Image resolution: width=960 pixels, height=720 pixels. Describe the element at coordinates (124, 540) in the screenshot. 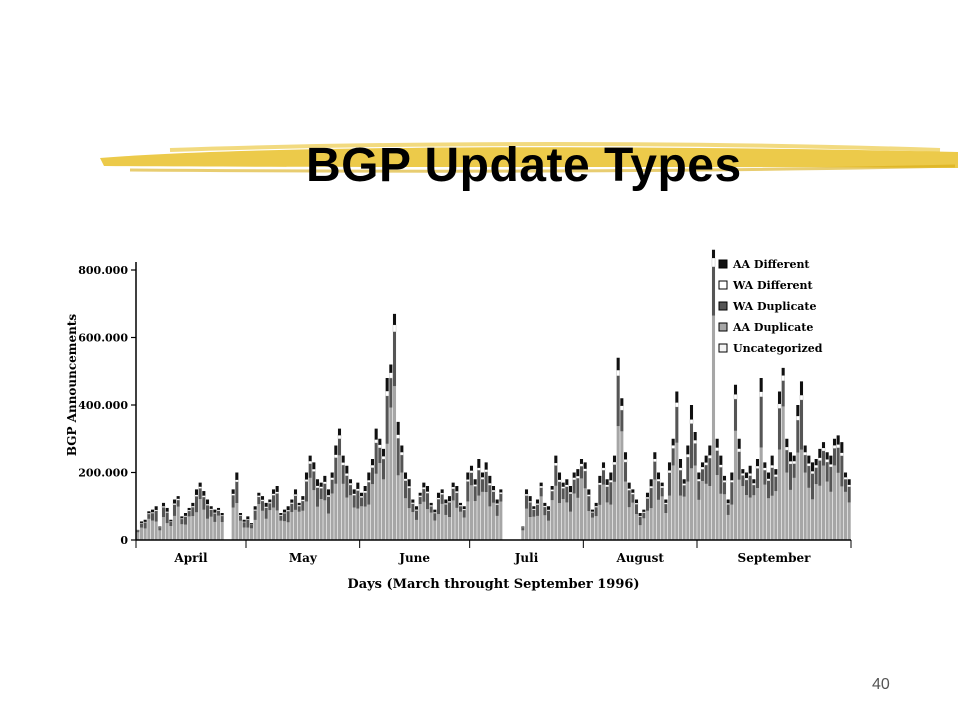

I see `y-tick-label: 0` at that location.